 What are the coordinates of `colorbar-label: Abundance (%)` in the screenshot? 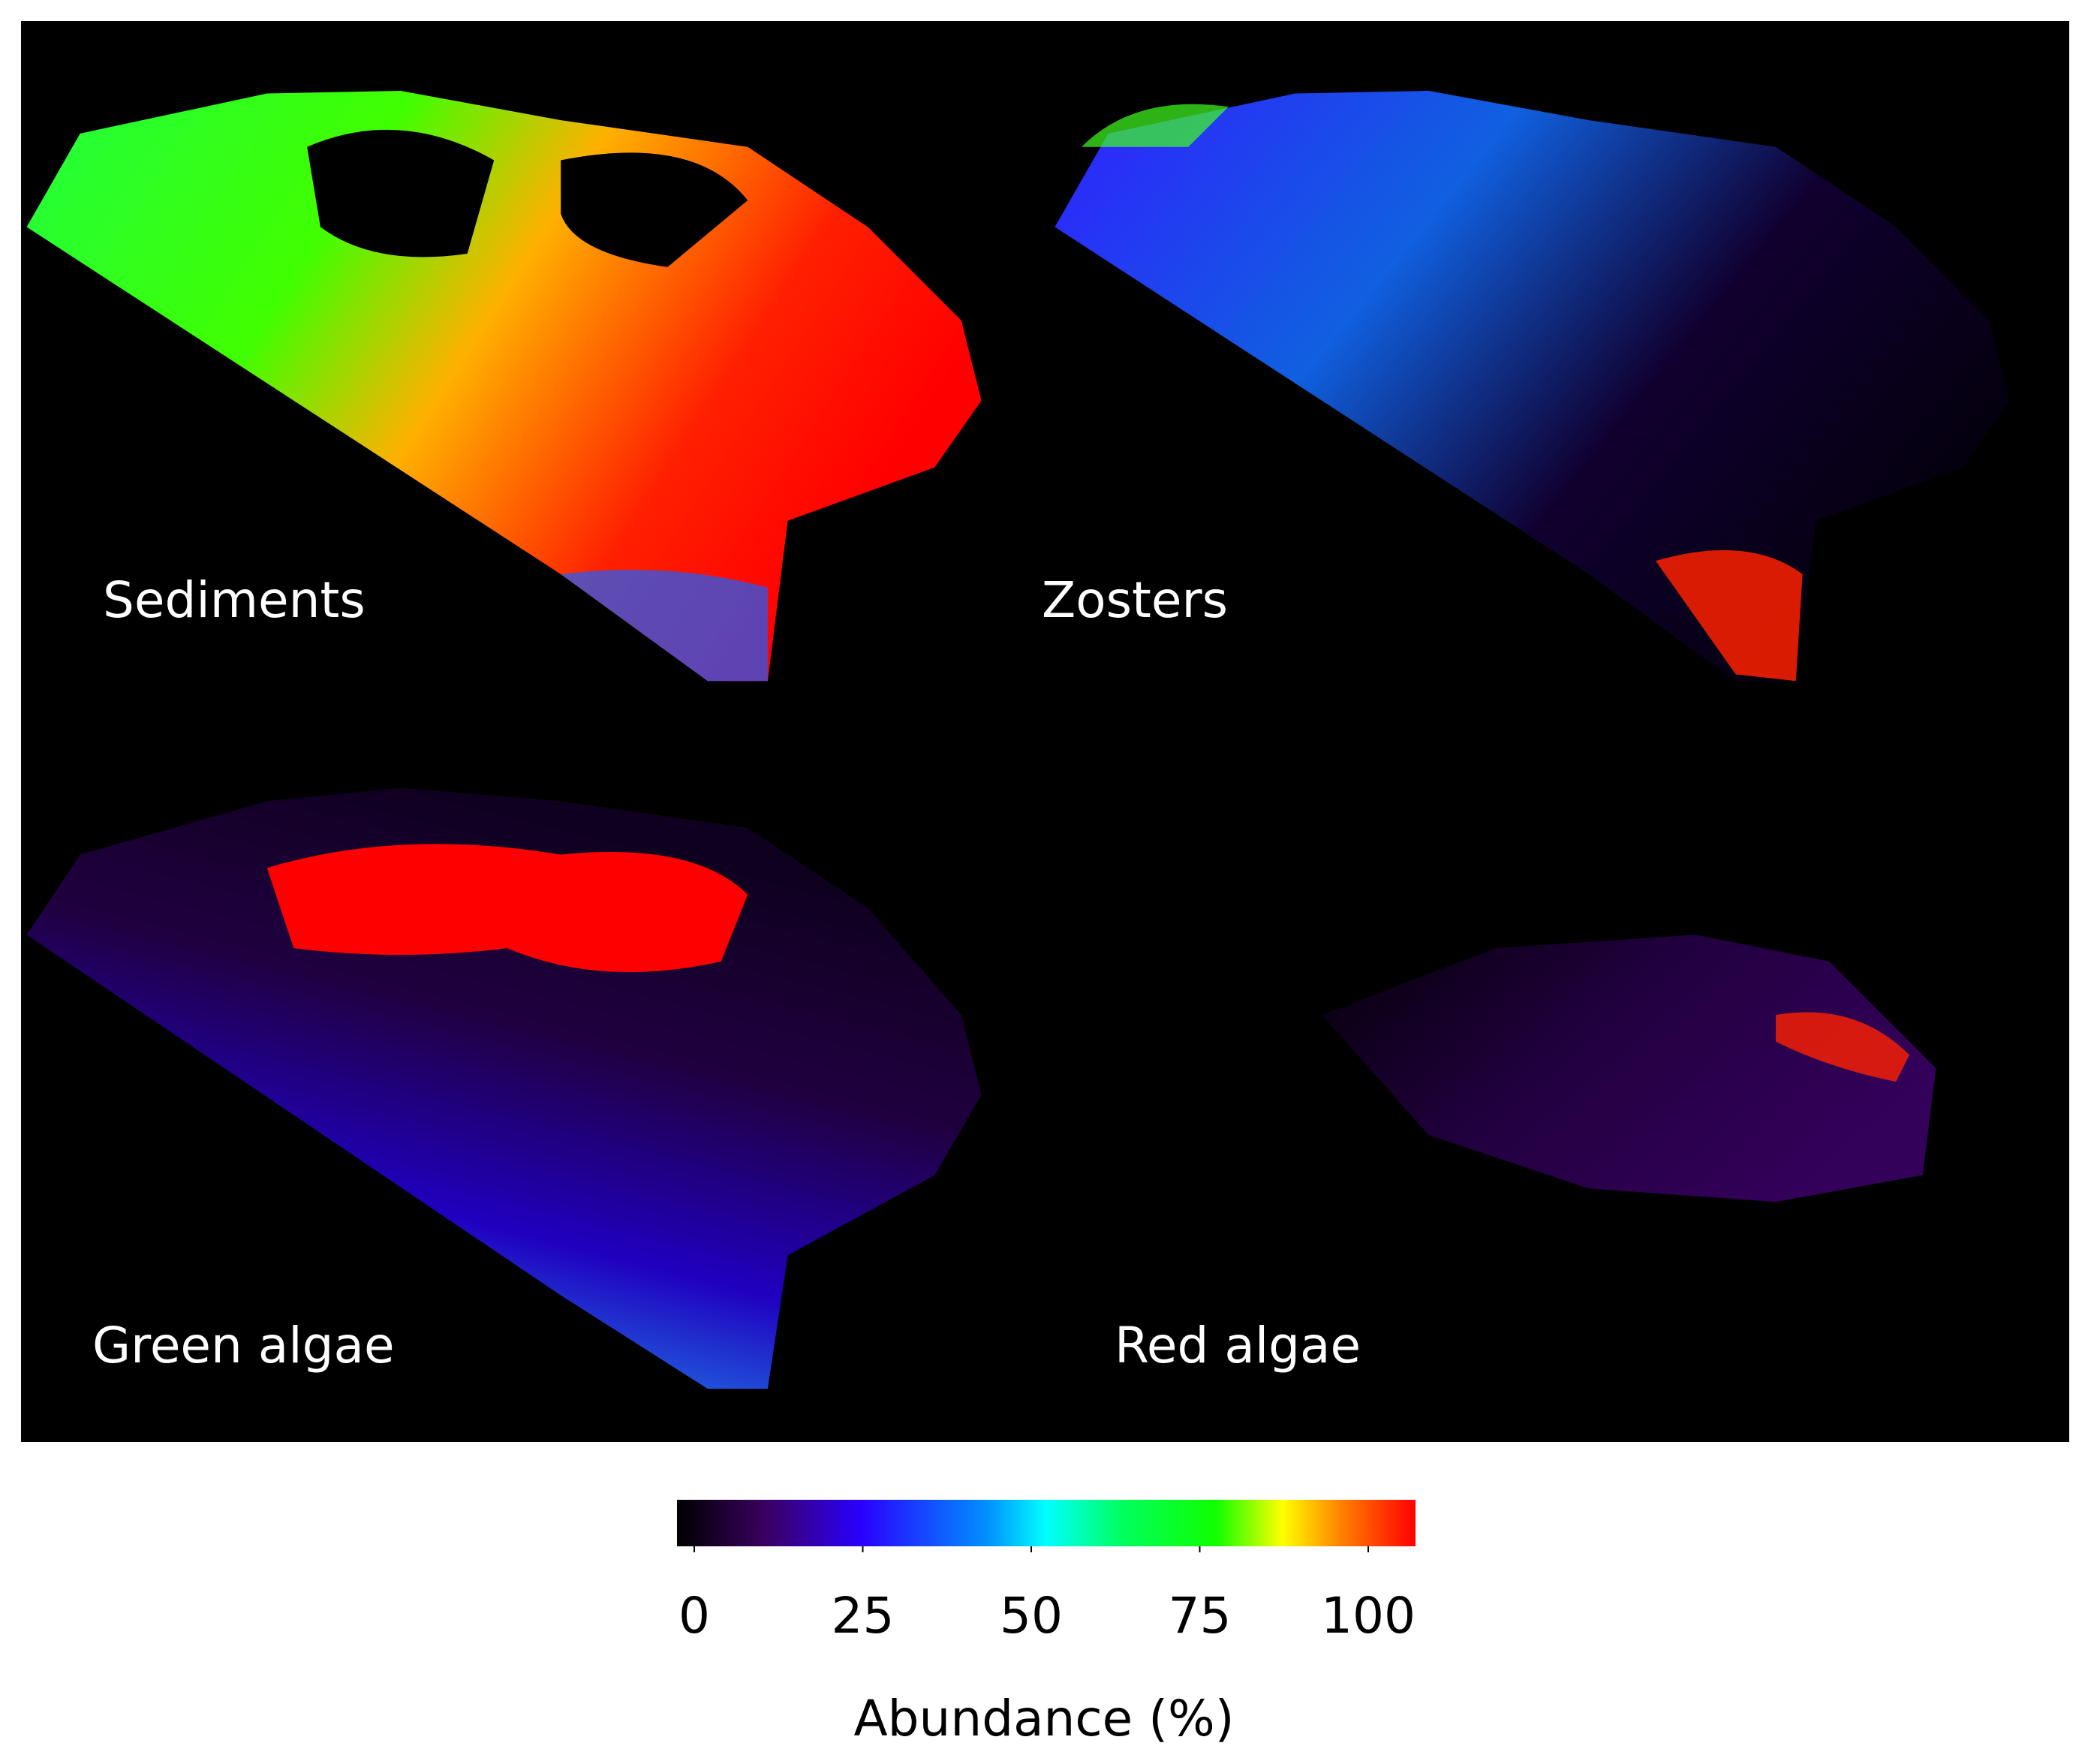 It's located at (1044, 1718).